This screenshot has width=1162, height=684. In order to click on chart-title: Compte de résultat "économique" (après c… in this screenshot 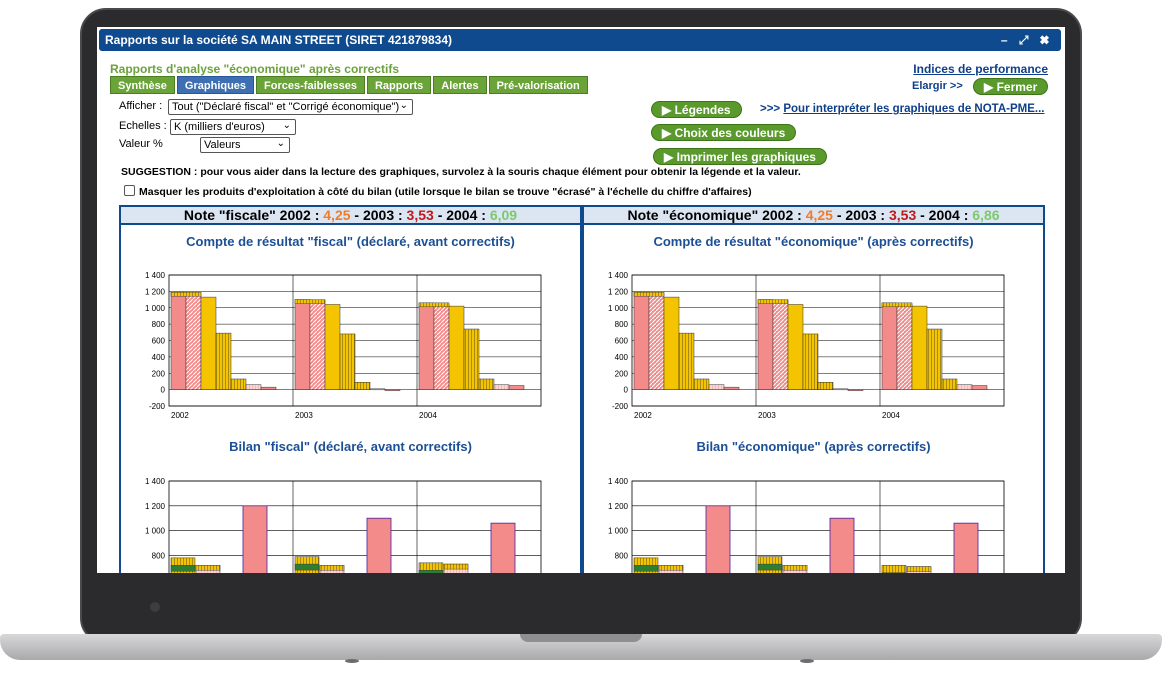, I will do `click(813, 241)`.